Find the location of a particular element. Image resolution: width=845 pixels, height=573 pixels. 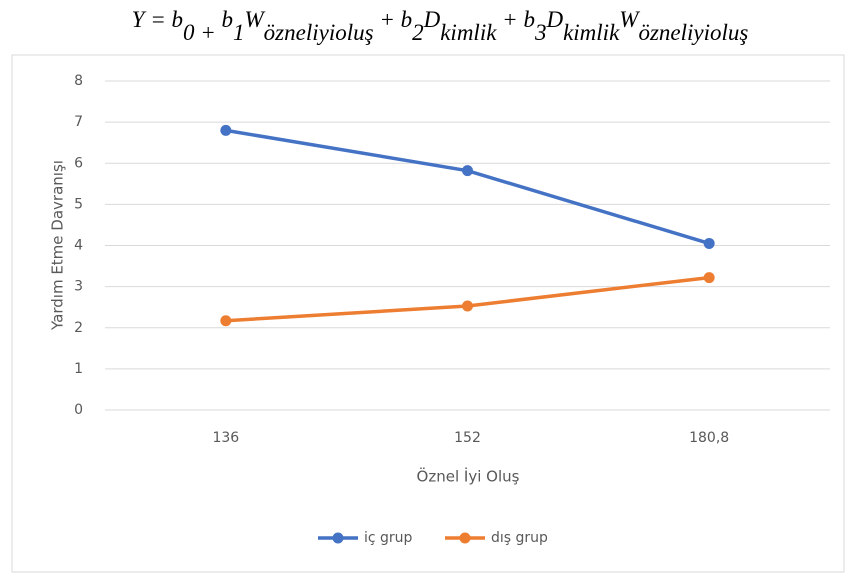

title-subscript: 3 is located at coordinates (540, 32).